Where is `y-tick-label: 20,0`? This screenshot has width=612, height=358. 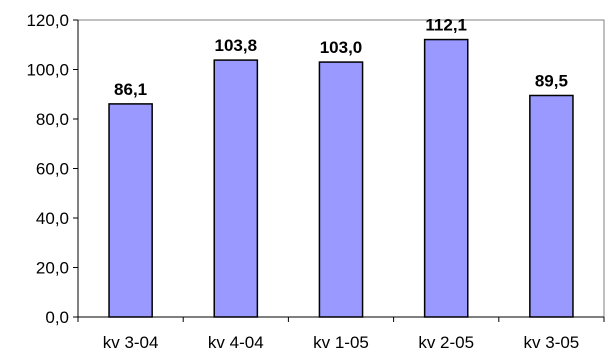 y-tick-label: 20,0 is located at coordinates (52, 268).